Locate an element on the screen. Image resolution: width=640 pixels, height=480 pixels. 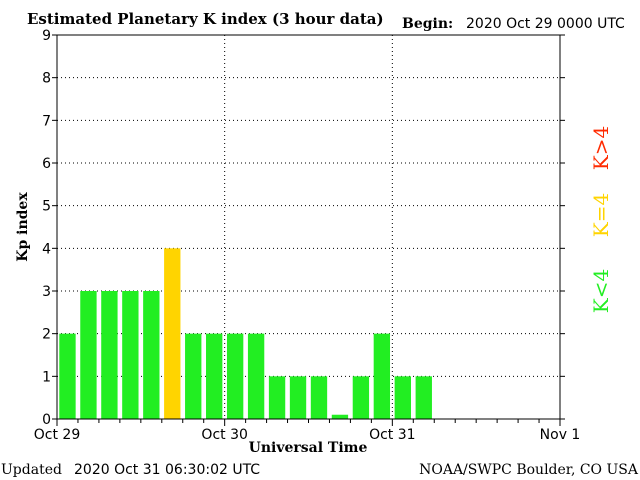
y-tick-label: 6 is located at coordinates (46, 164).